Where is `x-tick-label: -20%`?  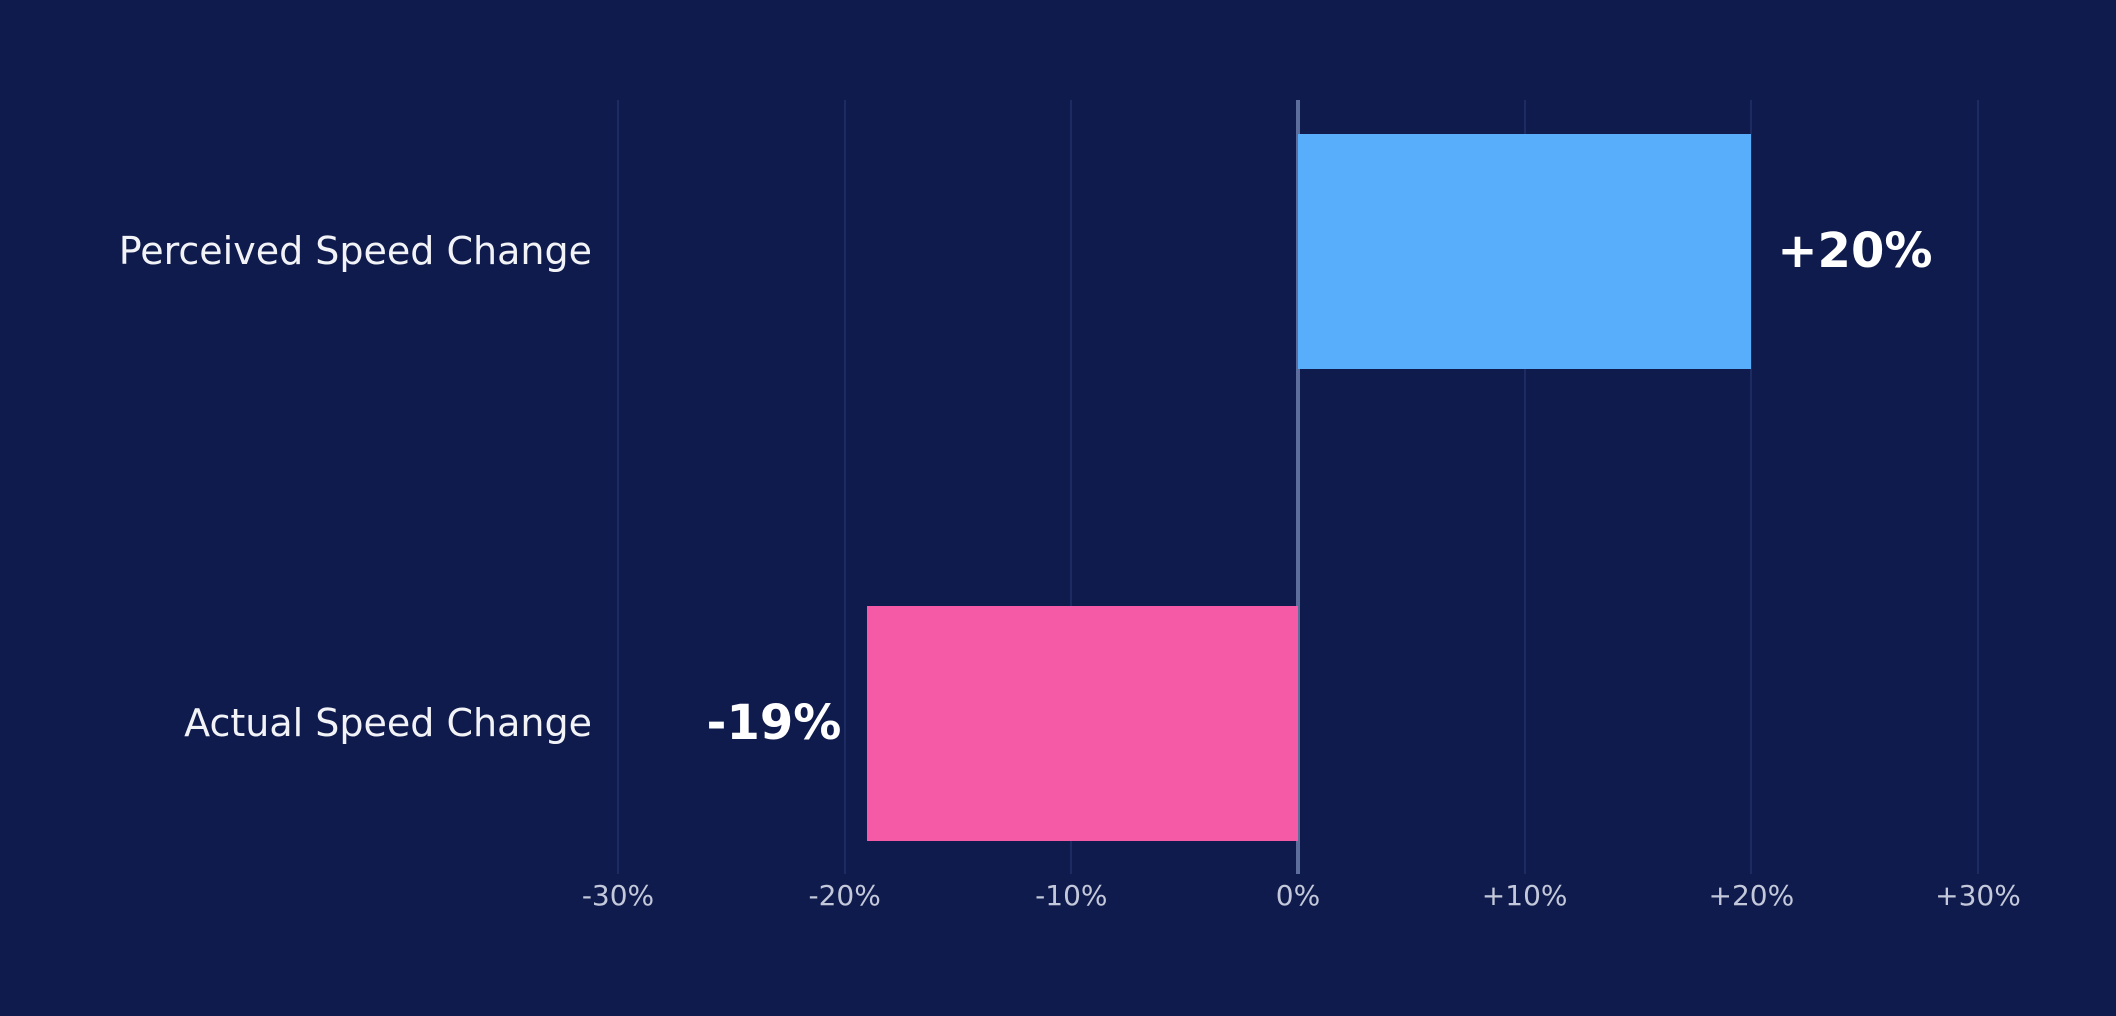
x-tick-label: -20% is located at coordinates (844, 895).